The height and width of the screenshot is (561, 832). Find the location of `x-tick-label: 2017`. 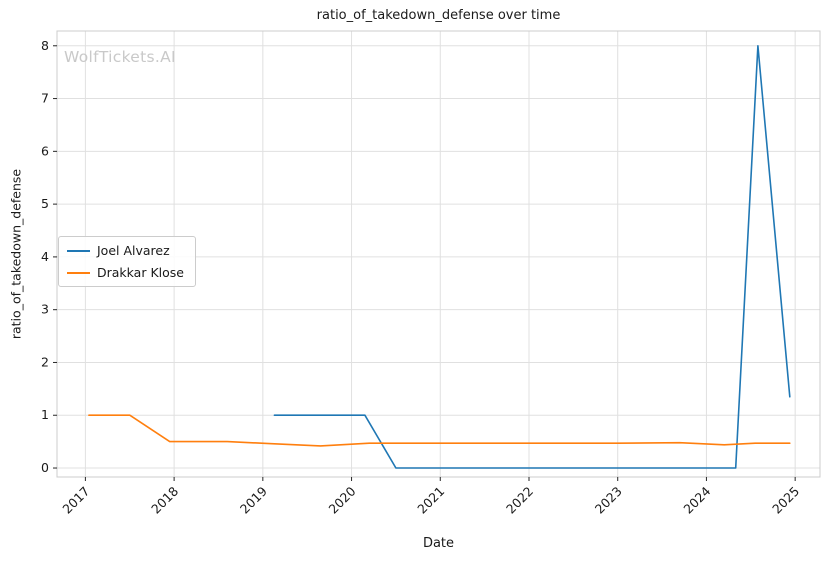

x-tick-label: 2017 is located at coordinates (75, 500).